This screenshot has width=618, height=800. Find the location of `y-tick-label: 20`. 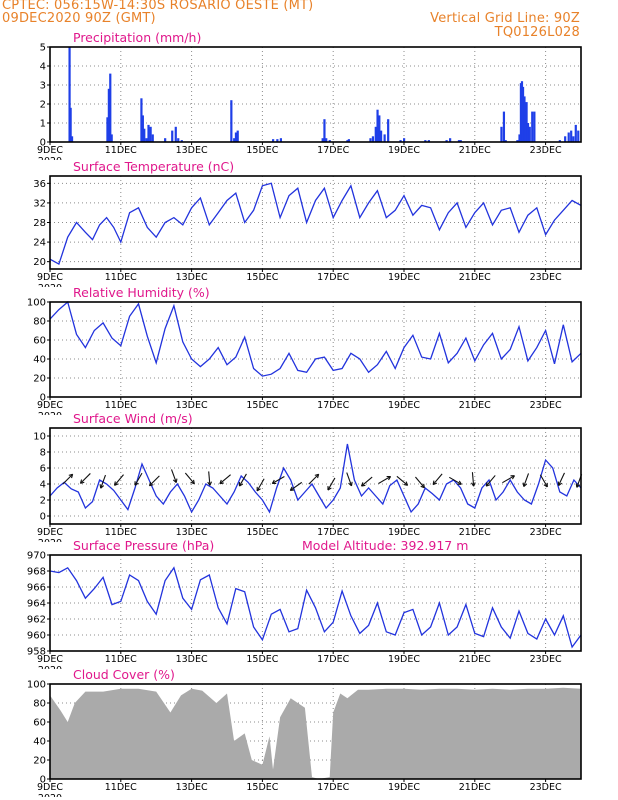

y-tick-label: 20 is located at coordinates (39, 379).